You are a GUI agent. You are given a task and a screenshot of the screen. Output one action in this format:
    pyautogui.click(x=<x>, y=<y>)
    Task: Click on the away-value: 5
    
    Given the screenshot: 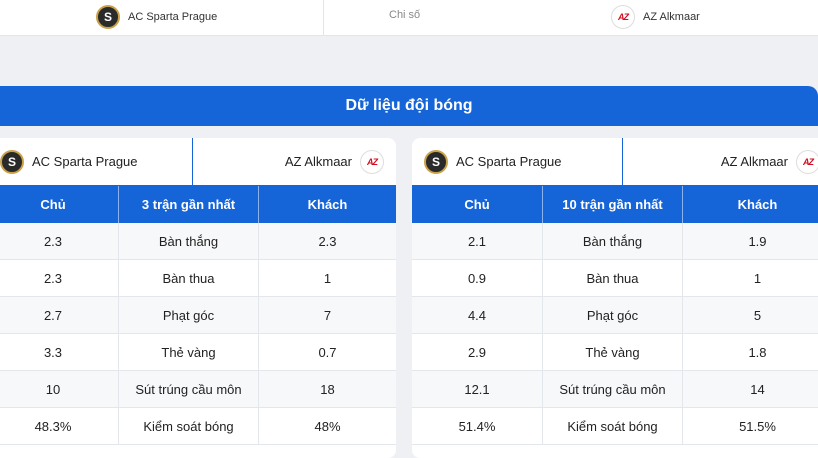 What is the action you would take?
    pyautogui.click(x=750, y=315)
    